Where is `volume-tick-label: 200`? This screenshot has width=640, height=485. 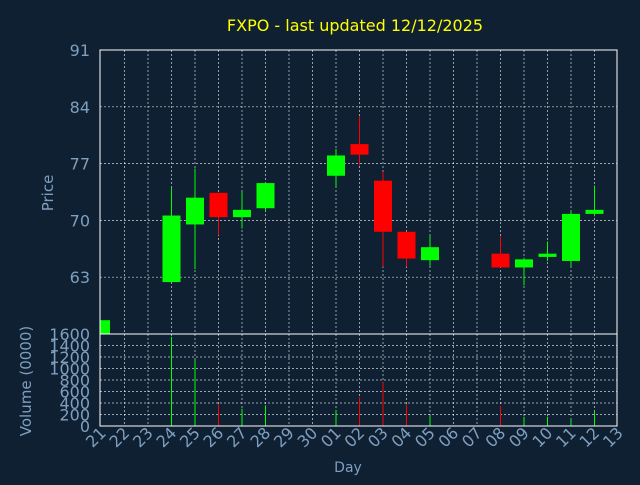 volume-tick-label: 200 is located at coordinates (74, 415).